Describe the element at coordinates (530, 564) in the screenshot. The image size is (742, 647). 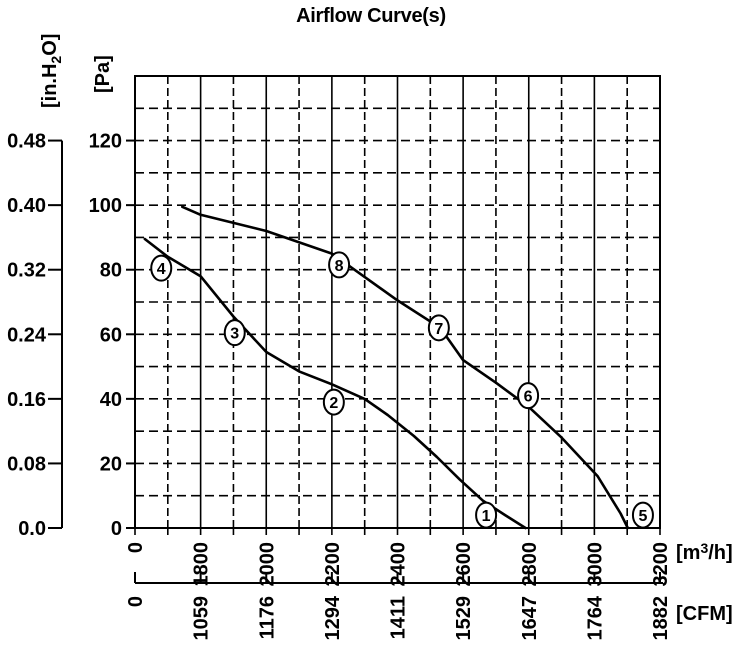
I see `m3h-tick-label: 2800` at that location.